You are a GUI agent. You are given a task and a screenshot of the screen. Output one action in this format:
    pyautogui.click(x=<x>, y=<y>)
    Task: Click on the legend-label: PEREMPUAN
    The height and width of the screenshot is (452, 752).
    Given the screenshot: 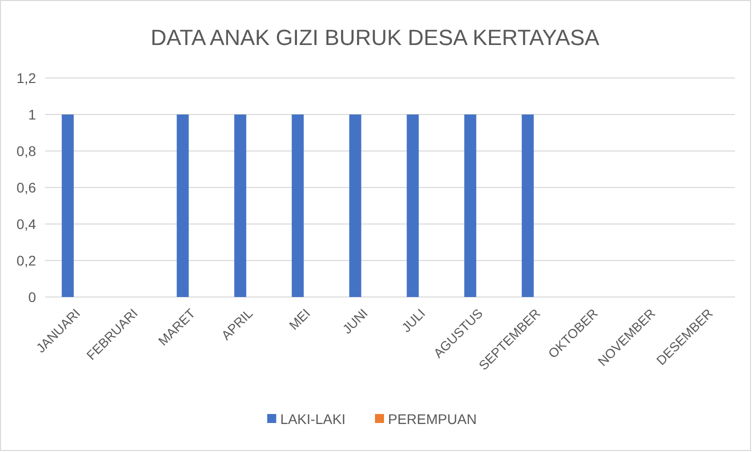 What is the action you would take?
    pyautogui.click(x=432, y=418)
    